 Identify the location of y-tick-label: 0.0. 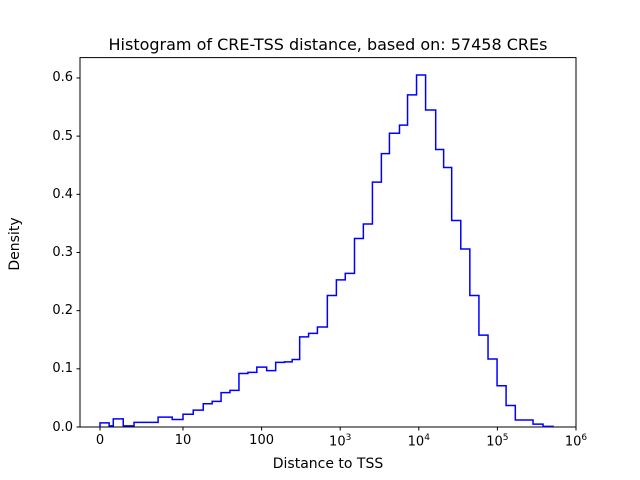
(62, 427).